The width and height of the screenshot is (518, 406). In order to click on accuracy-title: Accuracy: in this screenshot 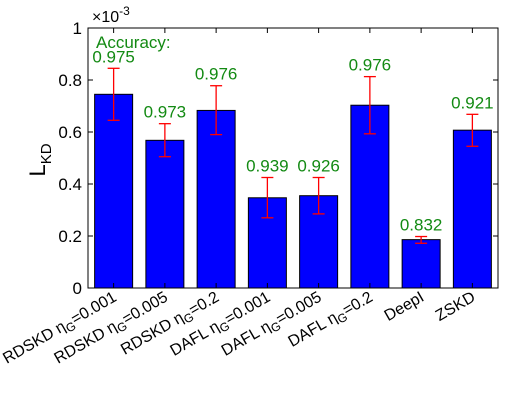, I will do `click(133, 42)`.